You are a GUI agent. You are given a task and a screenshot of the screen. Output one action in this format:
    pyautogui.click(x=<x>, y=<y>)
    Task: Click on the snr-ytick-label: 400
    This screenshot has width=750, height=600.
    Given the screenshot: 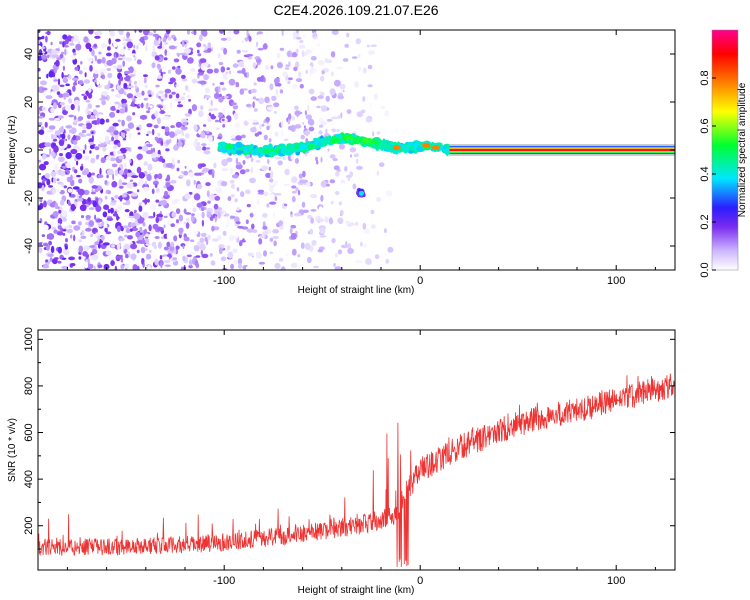 What is the action you would take?
    pyautogui.click(x=29, y=479)
    